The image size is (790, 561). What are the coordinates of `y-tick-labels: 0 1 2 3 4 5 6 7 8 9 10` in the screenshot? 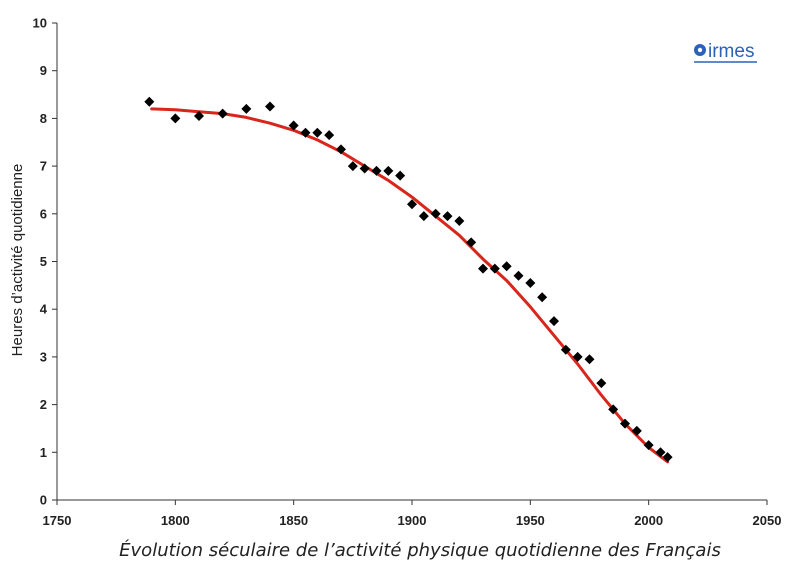 It's located at (45, 262).